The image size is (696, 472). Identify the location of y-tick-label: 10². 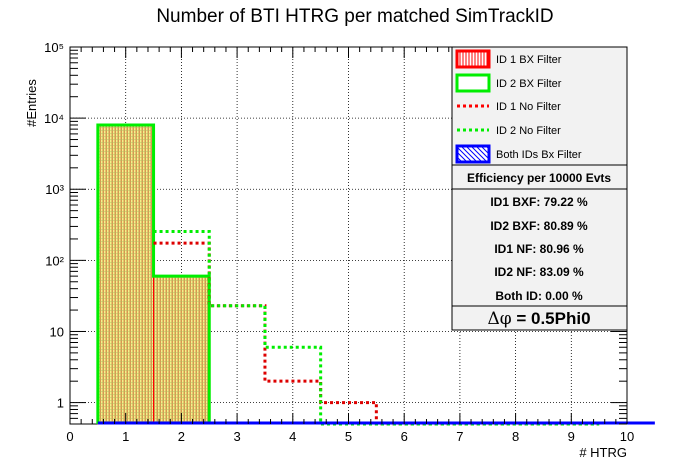
(54, 260).